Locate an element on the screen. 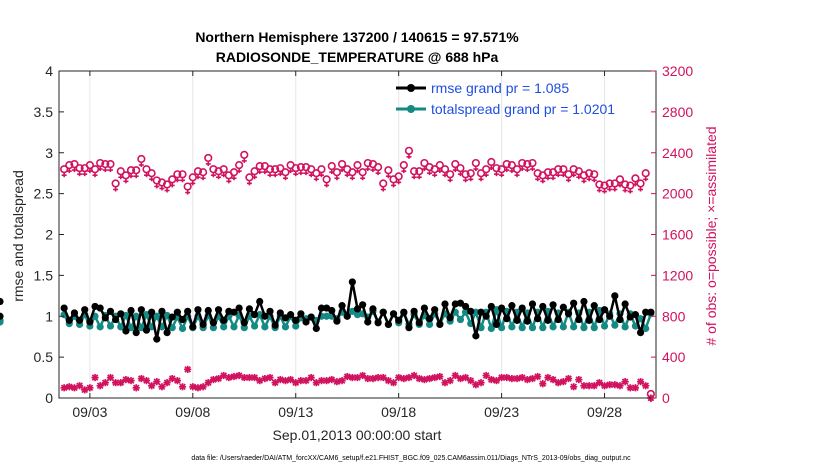 This screenshot has width=830, height=470. x-tick-label: 09/13 is located at coordinates (295, 412).